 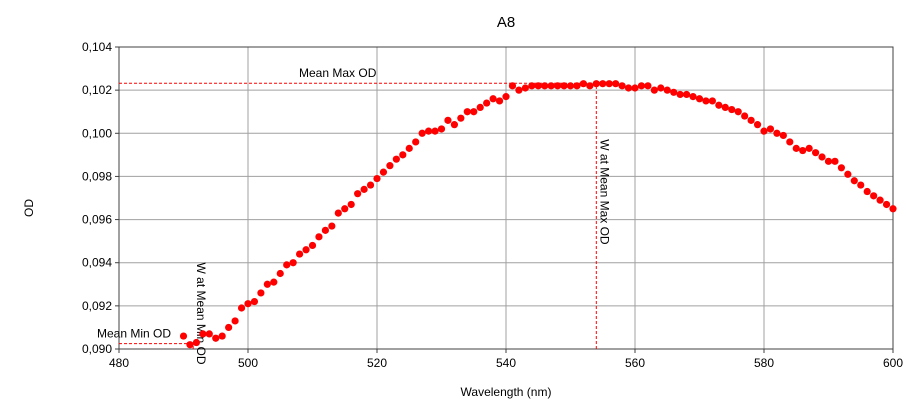 I want to click on x-tick-label: 580, so click(x=764, y=363).